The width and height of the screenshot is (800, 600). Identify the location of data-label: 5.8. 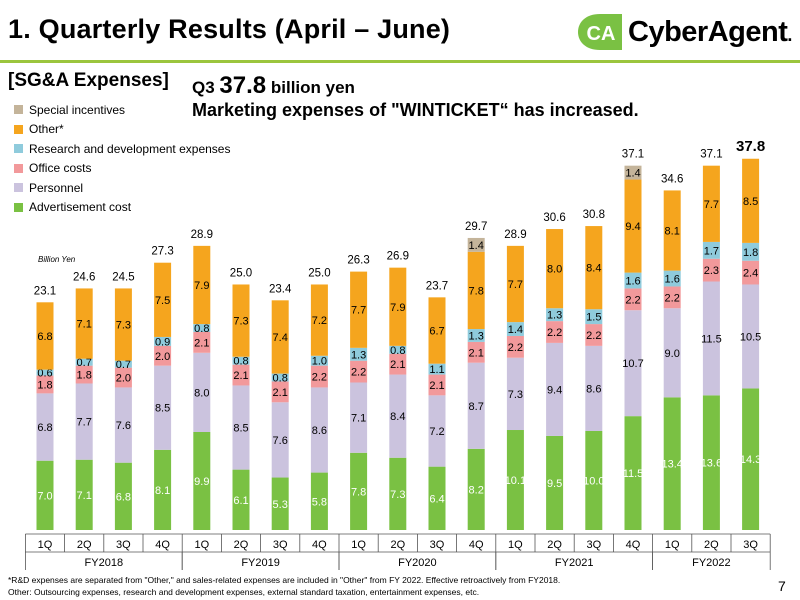
(319, 502).